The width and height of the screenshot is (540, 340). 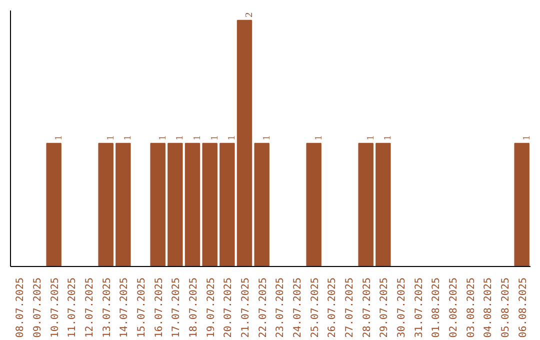 I want to click on x-tick-label: 23.07.2025, so click(x=280, y=307).